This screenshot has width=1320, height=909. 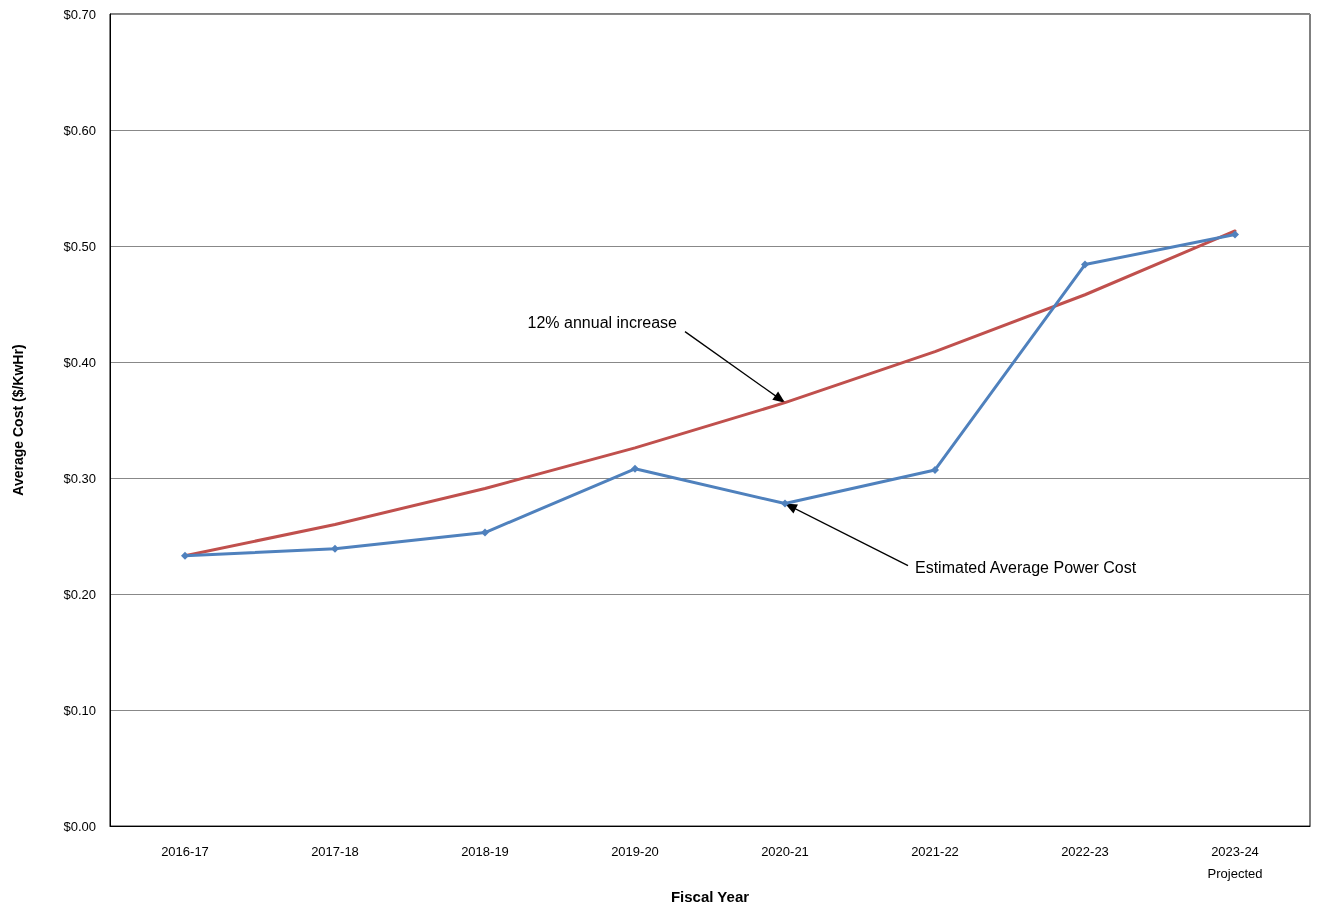 I want to click on y-tick-label: $0.10, so click(x=79, y=710).